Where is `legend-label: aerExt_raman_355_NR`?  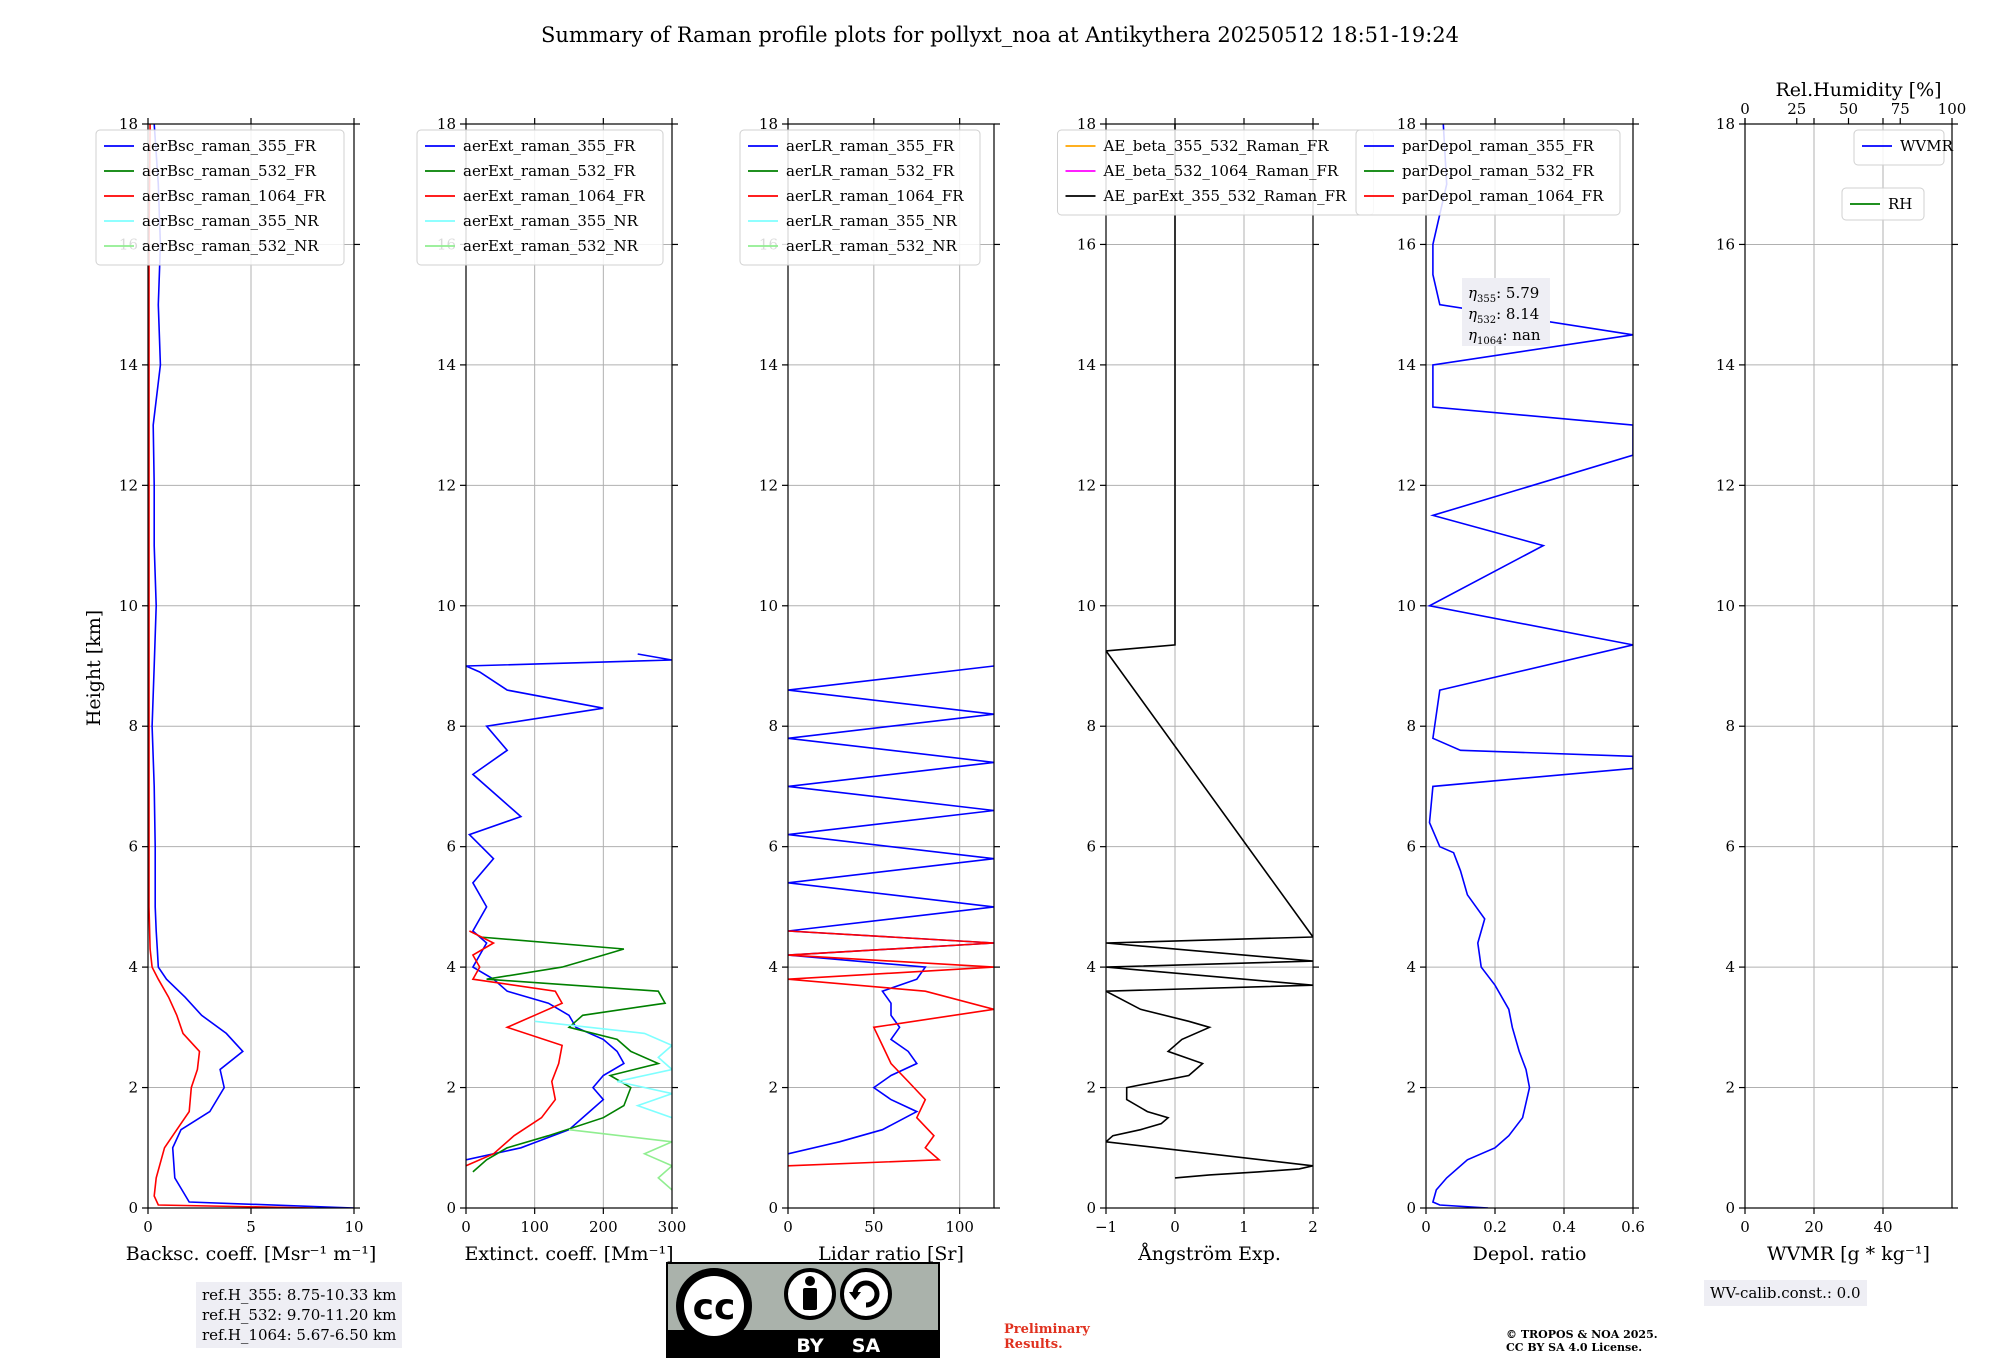 legend-label: aerExt_raman_355_NR is located at coordinates (551, 221).